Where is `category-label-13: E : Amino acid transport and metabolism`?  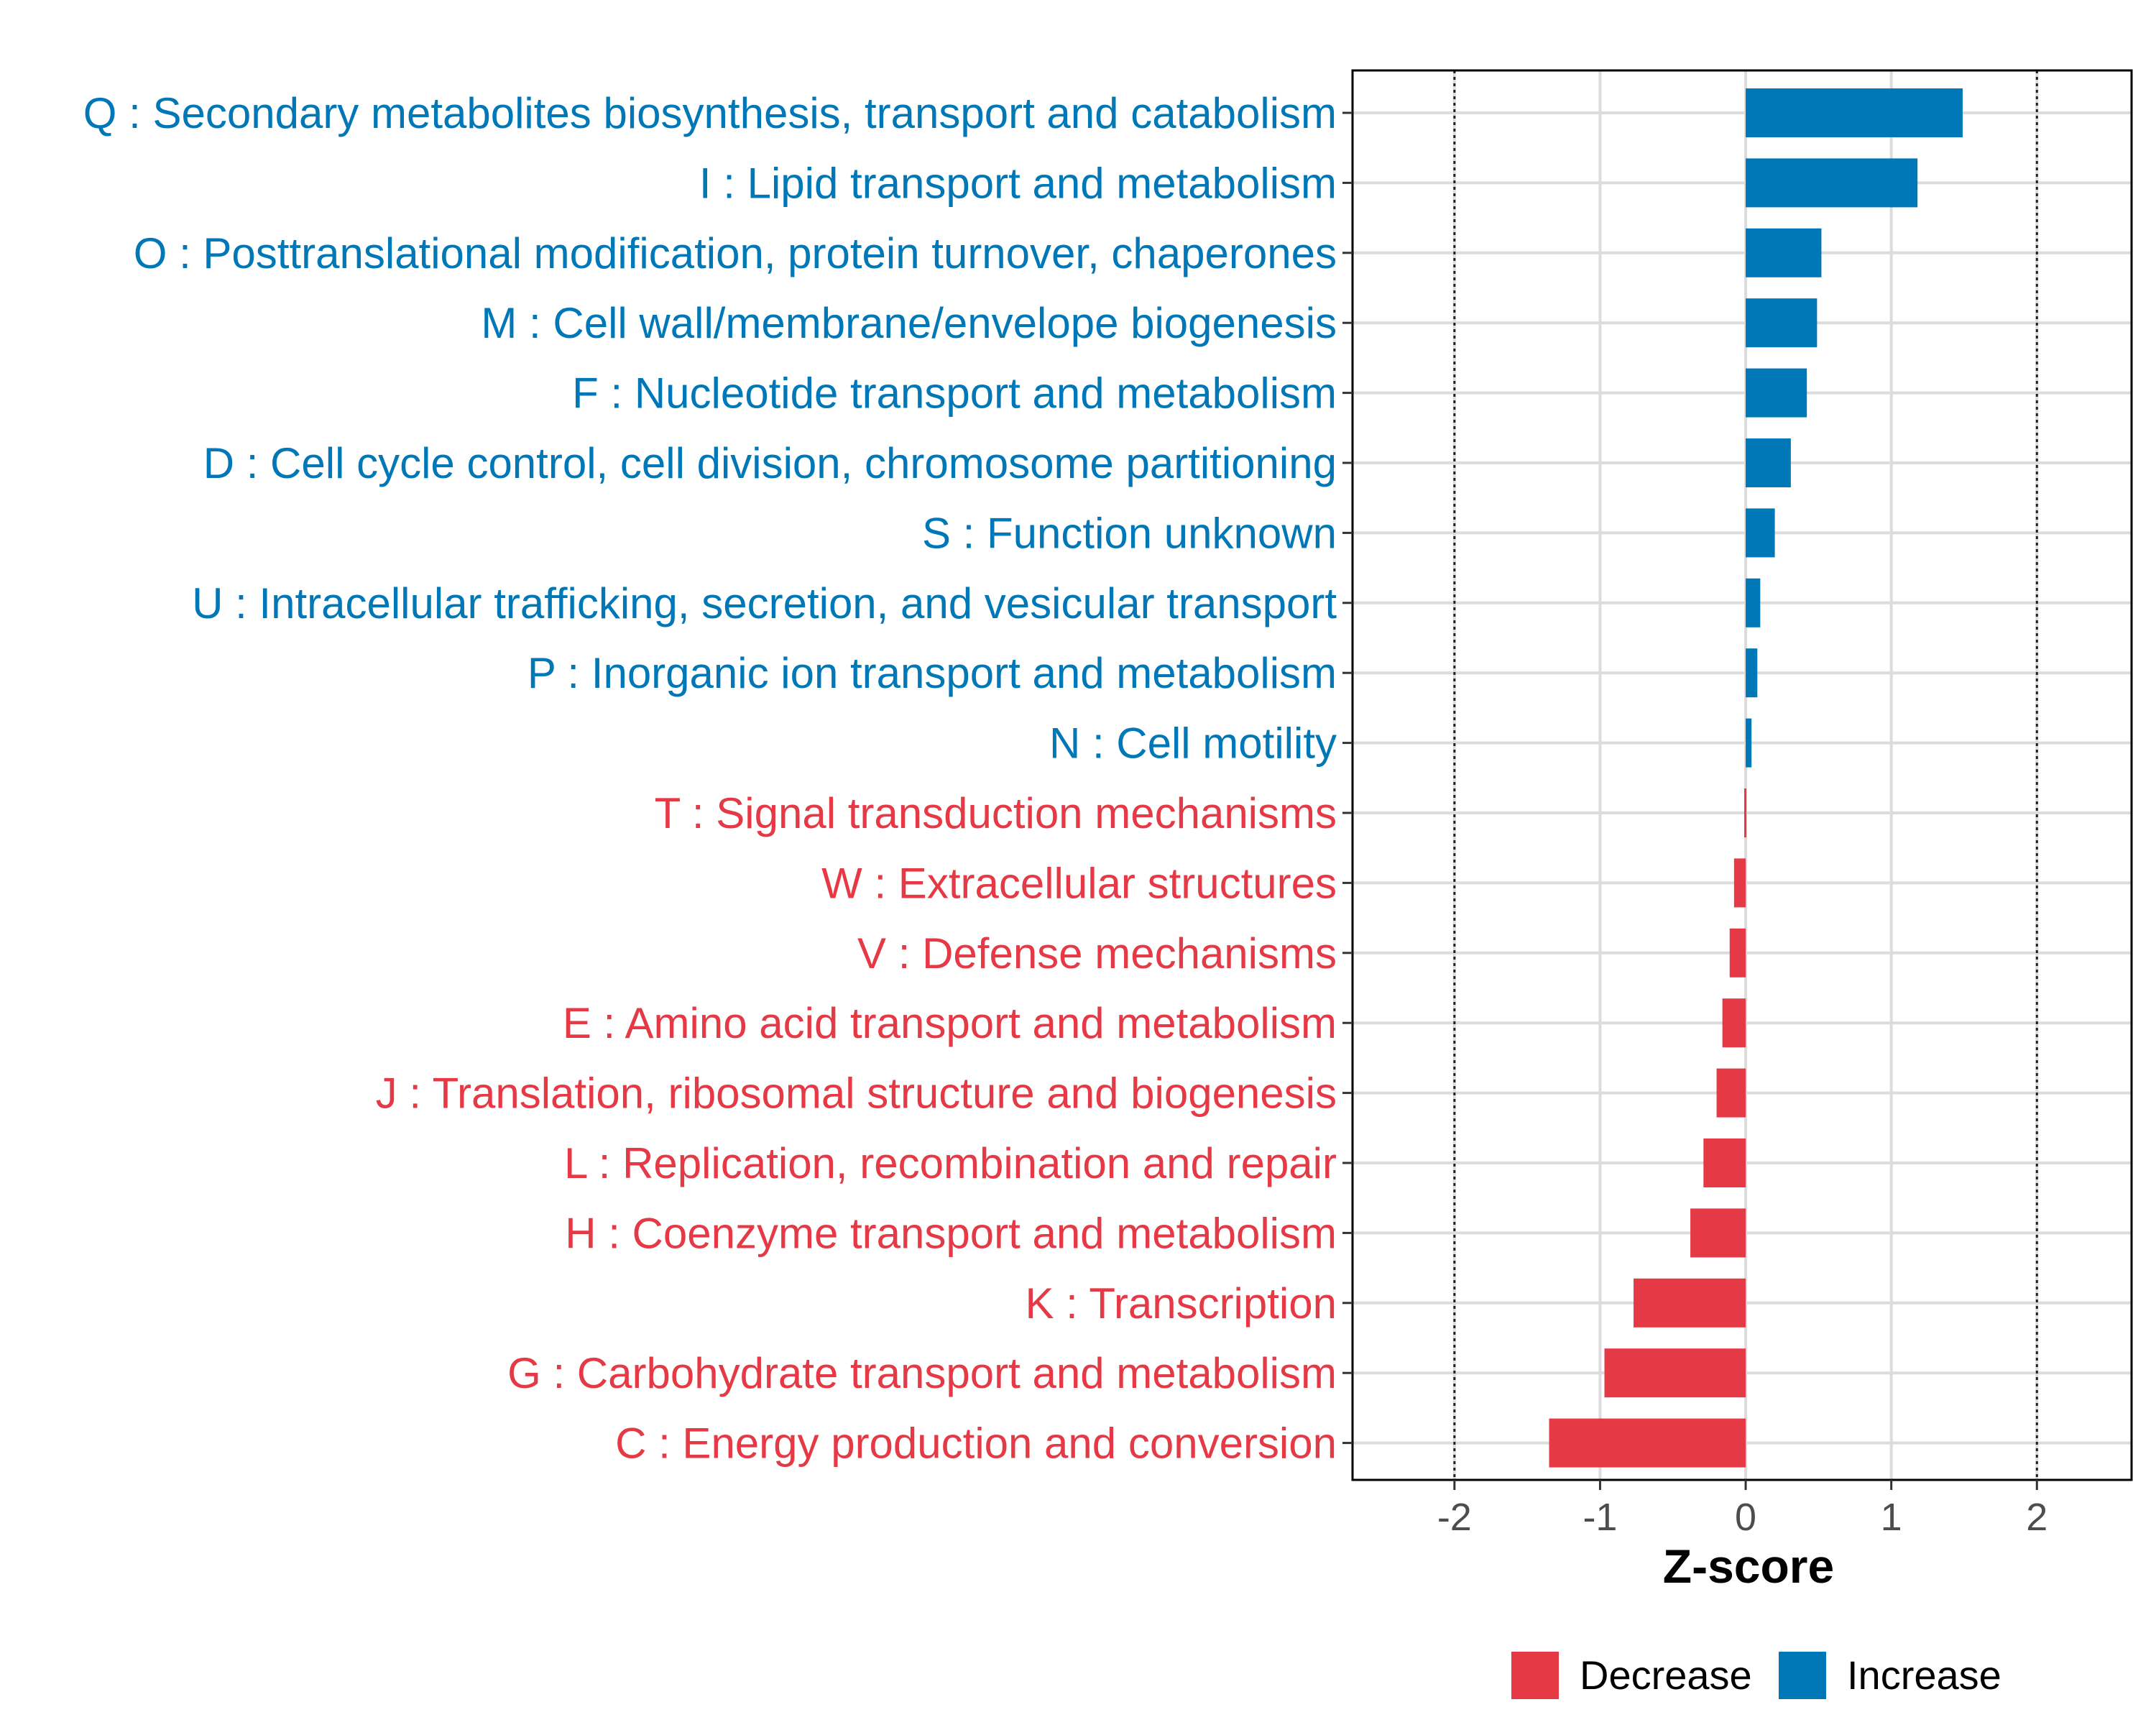
category-label-13: E : Amino acid transport and metabolism is located at coordinates (950, 1023).